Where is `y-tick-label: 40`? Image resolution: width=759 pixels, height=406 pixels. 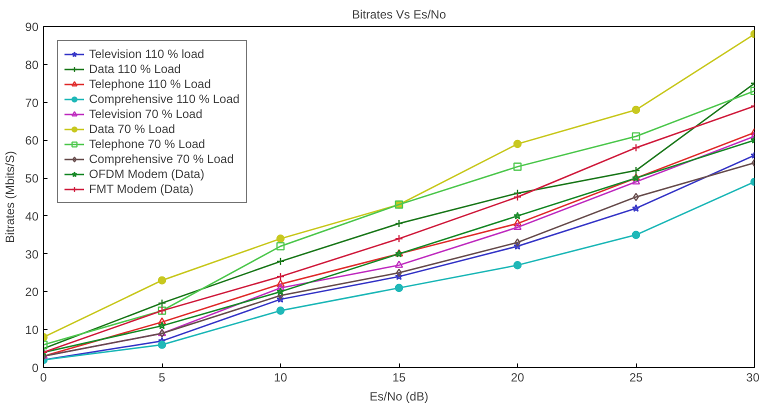
y-tick-label: 40 is located at coordinates (32, 216).